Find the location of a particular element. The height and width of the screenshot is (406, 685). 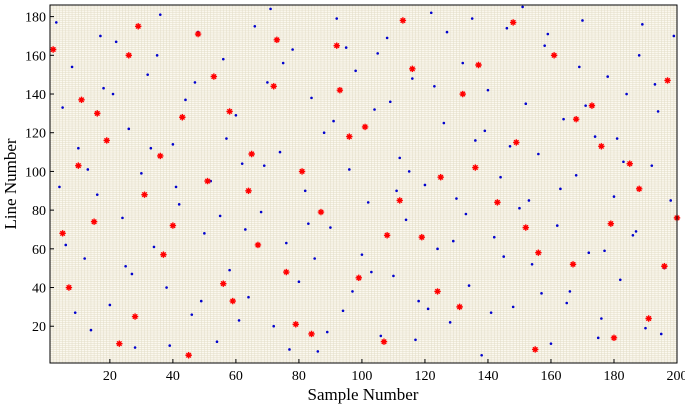

y-tick-label: 40 is located at coordinates (39, 289).